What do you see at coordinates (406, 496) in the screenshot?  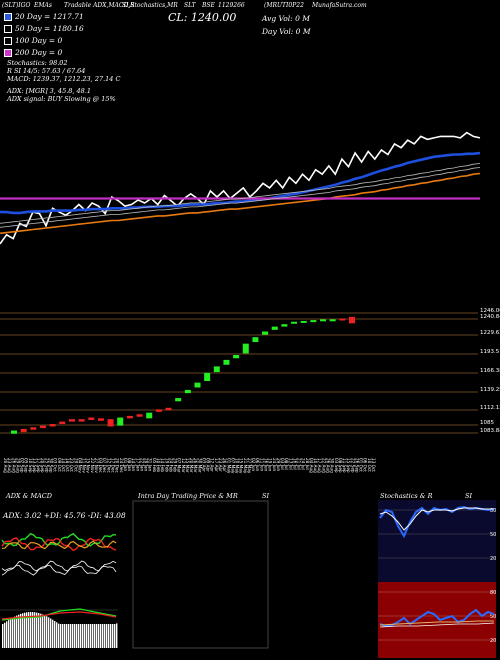 I see `stoch-panel-title: Stochastics & R` at bounding box center [406, 496].